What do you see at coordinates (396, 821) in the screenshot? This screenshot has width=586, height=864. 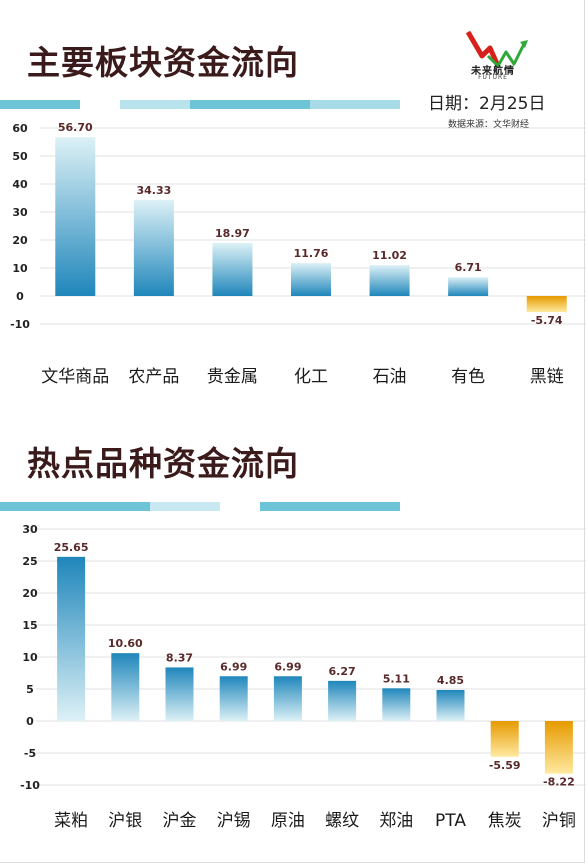 I see `category-label: 郑油` at bounding box center [396, 821].